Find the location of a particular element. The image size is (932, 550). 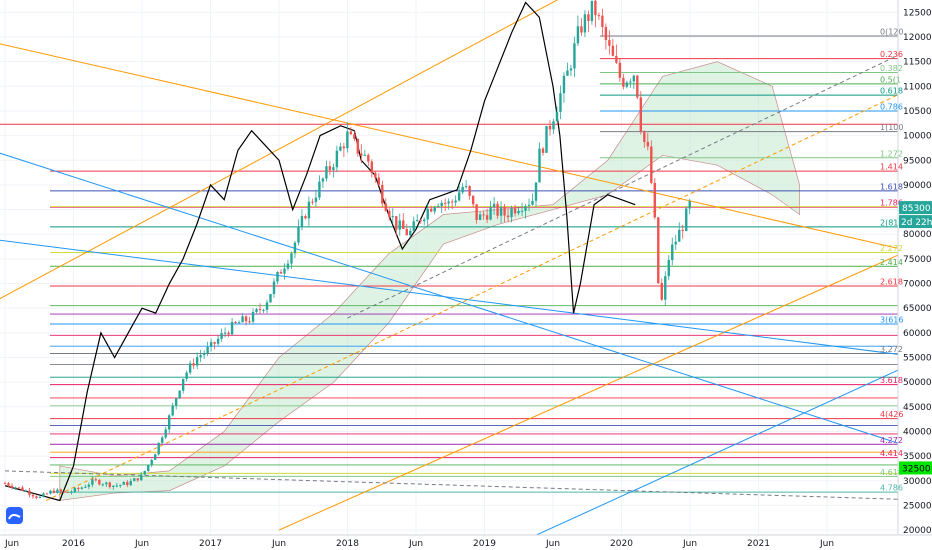

fib-level-label: 0.382 is located at coordinates (891, 68).